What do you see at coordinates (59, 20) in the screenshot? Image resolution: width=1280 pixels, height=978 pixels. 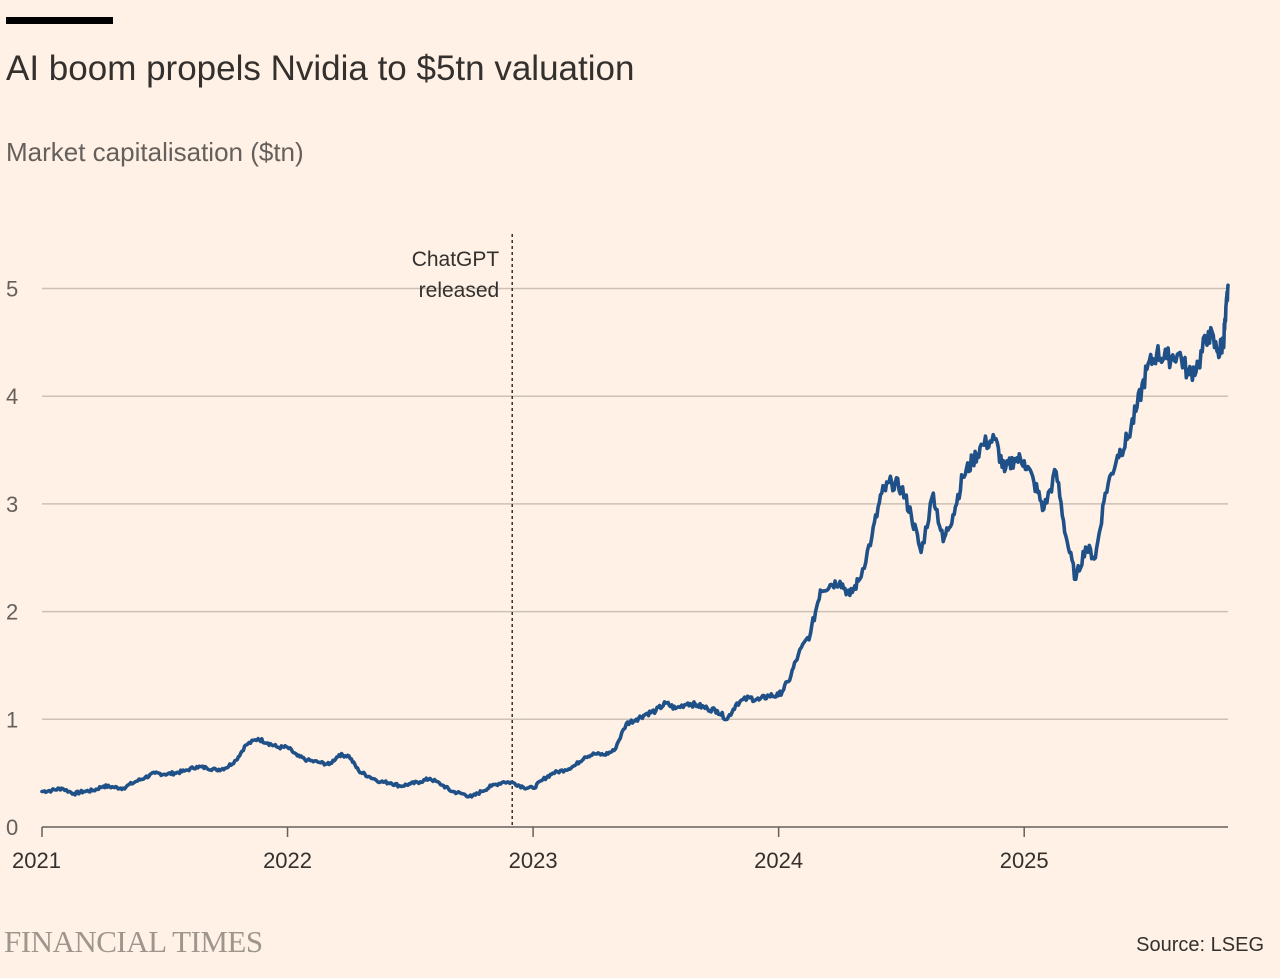 I see `header-rule` at bounding box center [59, 20].